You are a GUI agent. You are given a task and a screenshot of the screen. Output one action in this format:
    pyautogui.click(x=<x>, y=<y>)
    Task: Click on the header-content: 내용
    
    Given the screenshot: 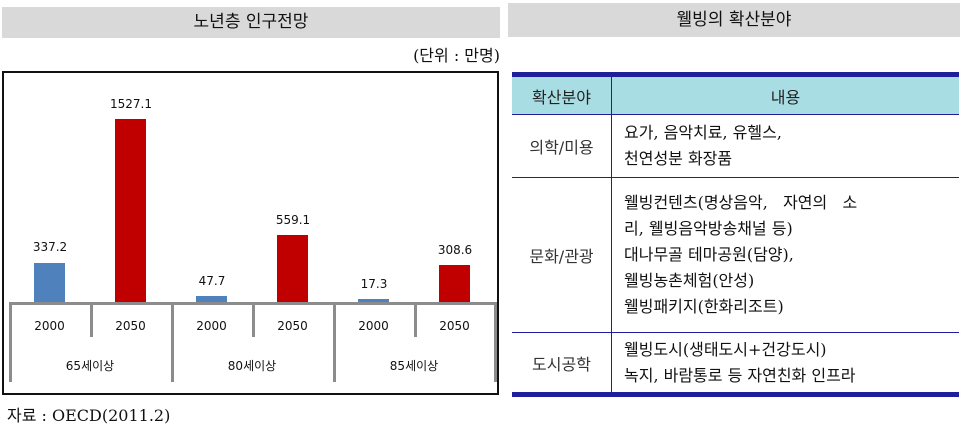 What is the action you would take?
    pyautogui.click(x=785, y=94)
    